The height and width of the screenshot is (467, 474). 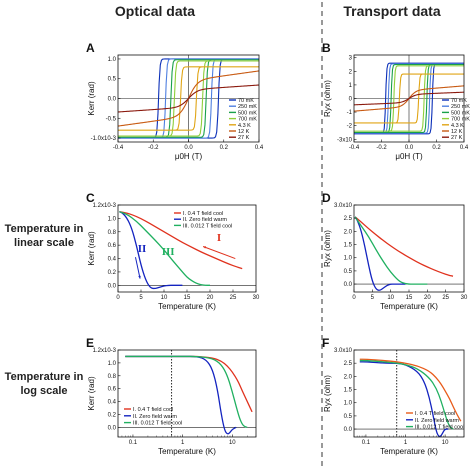 I want to click on legend-entry: 70 mK, so click(x=459, y=101).